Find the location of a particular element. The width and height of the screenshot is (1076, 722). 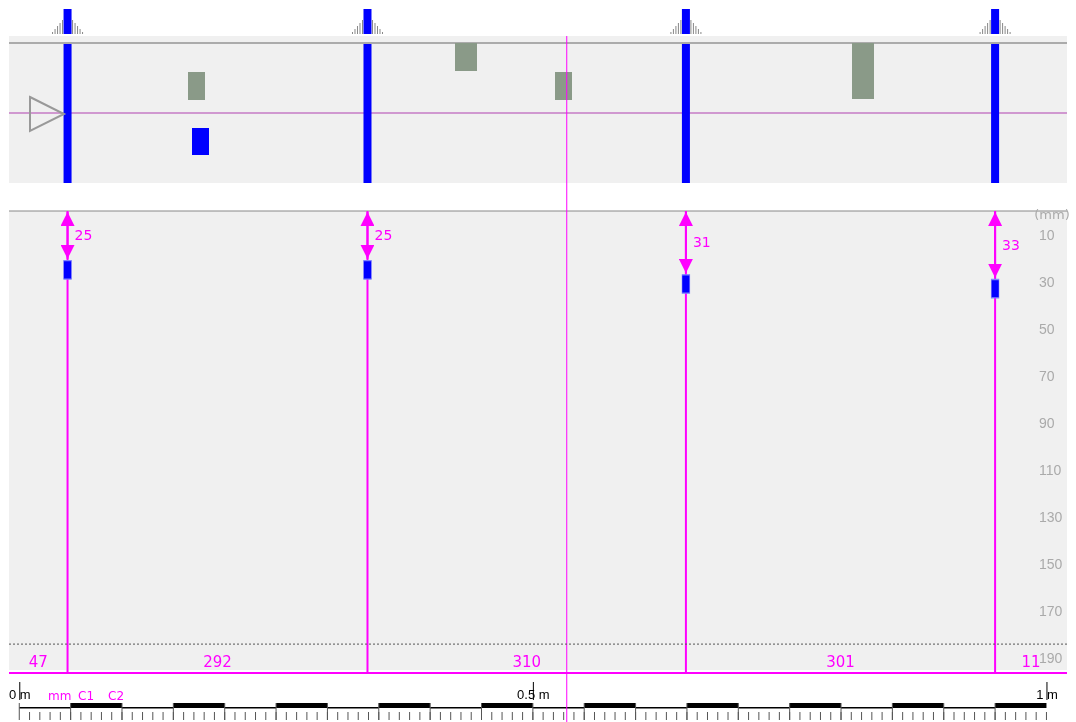

y-tick-label: 110 is located at coordinates (1050, 469).